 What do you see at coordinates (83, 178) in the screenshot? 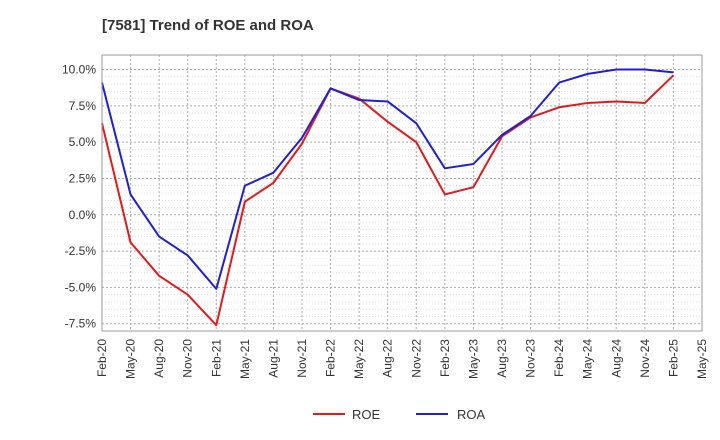
I see `y-tick-label: 2.5%` at bounding box center [83, 178].